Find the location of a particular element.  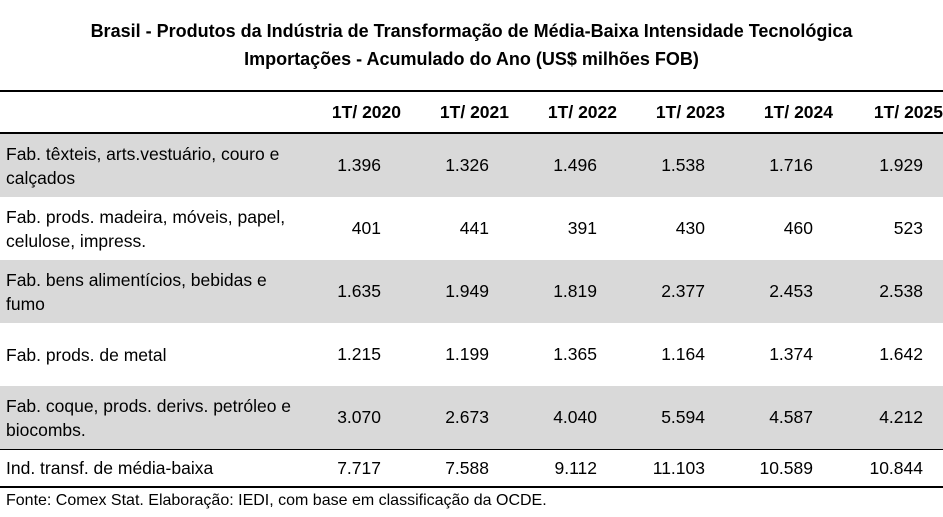

column-header: 1T/ 2021 is located at coordinates (455, 112).